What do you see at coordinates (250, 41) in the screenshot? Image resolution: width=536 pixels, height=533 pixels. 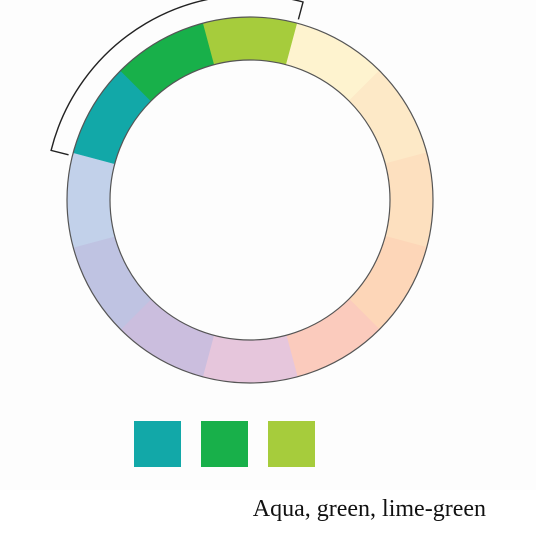 I see `wheel-segment-lime-green` at bounding box center [250, 41].